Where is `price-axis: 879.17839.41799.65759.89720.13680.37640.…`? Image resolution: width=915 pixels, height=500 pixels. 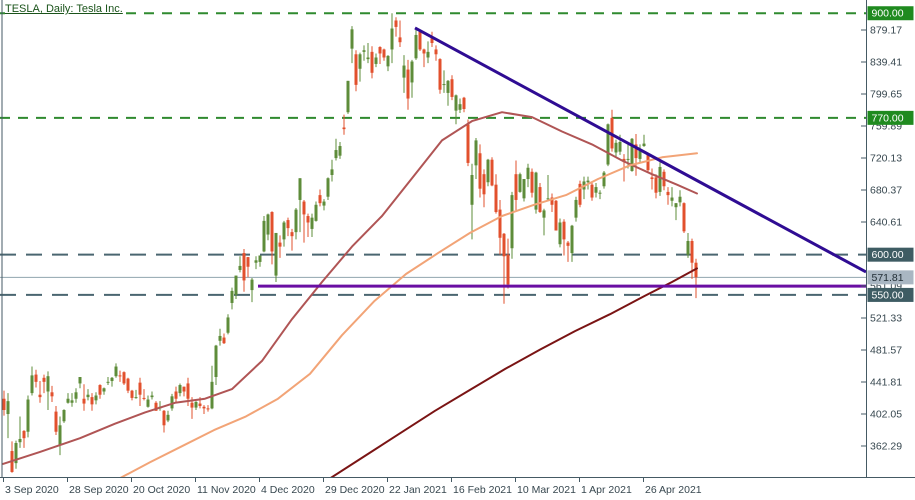
price-axis: 879.17839.41799.65759.89720.13680.37640.… is located at coordinates (887, 229).